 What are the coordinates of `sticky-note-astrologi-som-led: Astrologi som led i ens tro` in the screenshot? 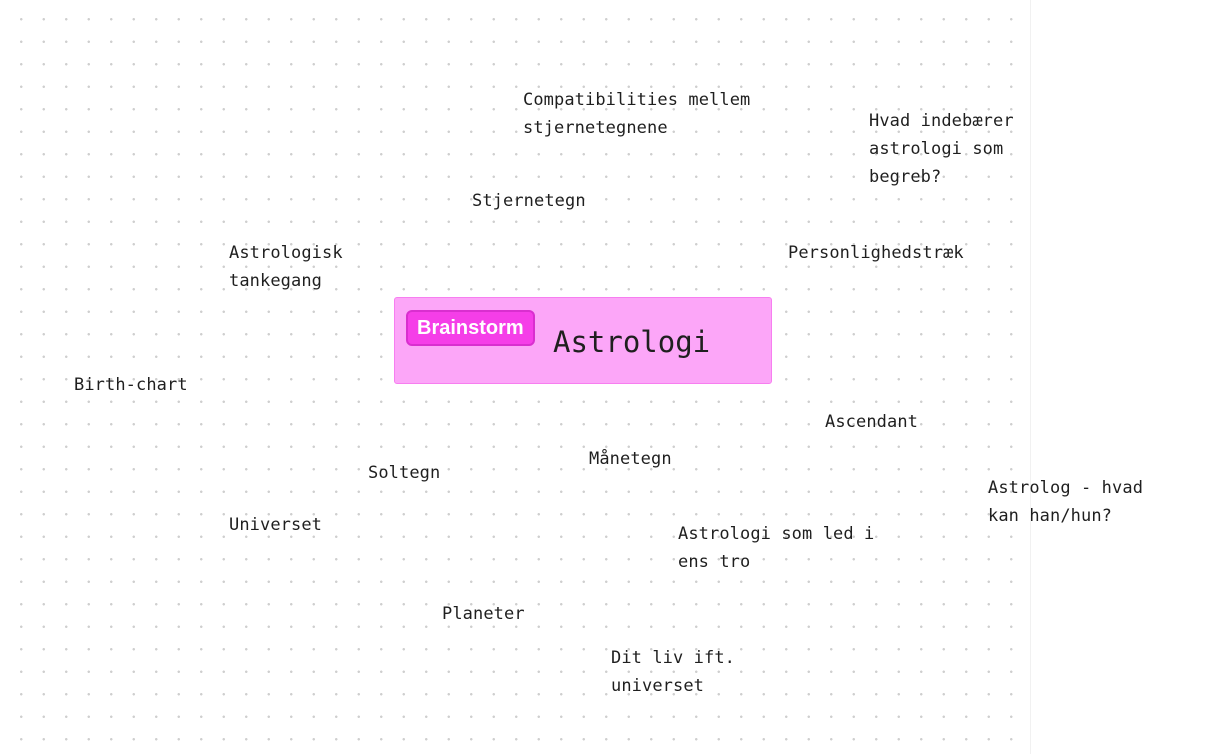 It's located at (776, 548).